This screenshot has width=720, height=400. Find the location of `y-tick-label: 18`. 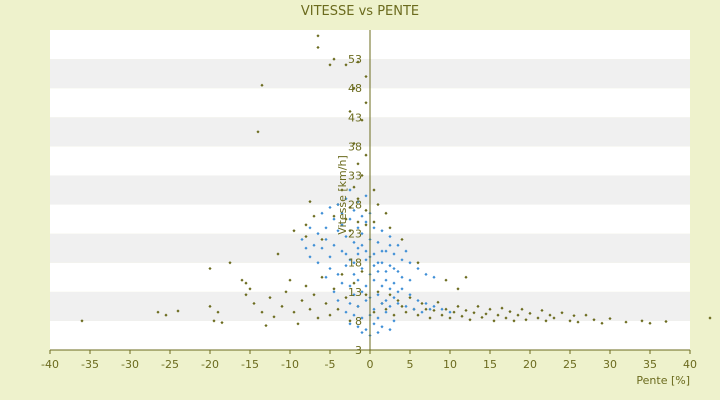

y-tick-label: 18 is located at coordinates (355, 263).